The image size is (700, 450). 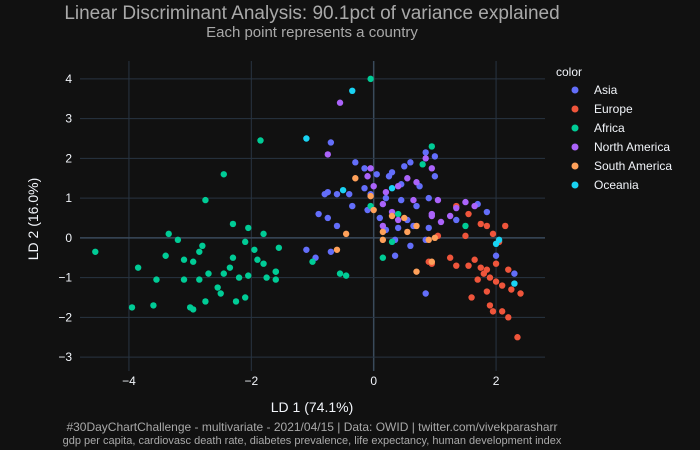 What do you see at coordinates (68, 79) in the screenshot?
I see `y-tick-label: 4` at bounding box center [68, 79].